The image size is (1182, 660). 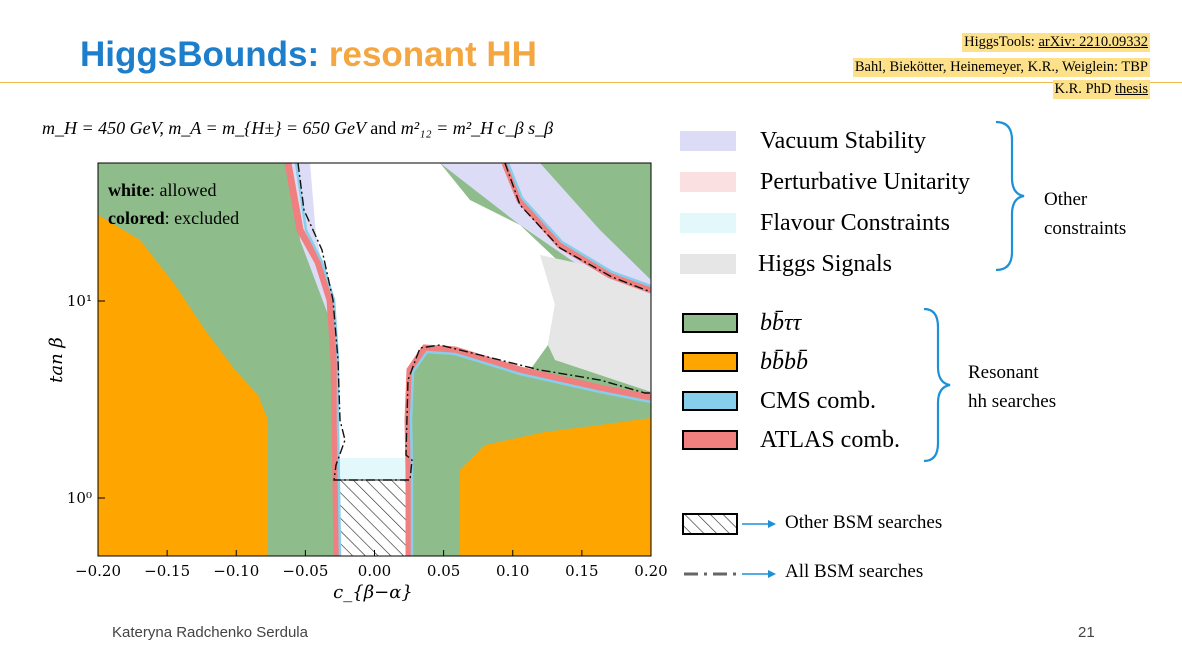 I want to click on x-tick-label: 0.20, so click(x=650, y=571).